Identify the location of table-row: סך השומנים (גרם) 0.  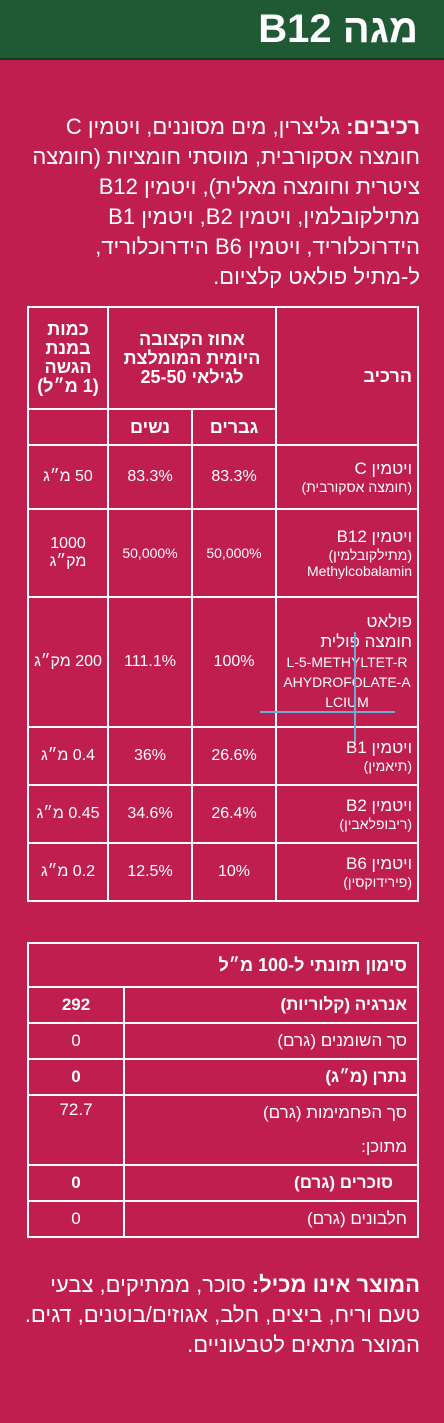
(223, 1041).